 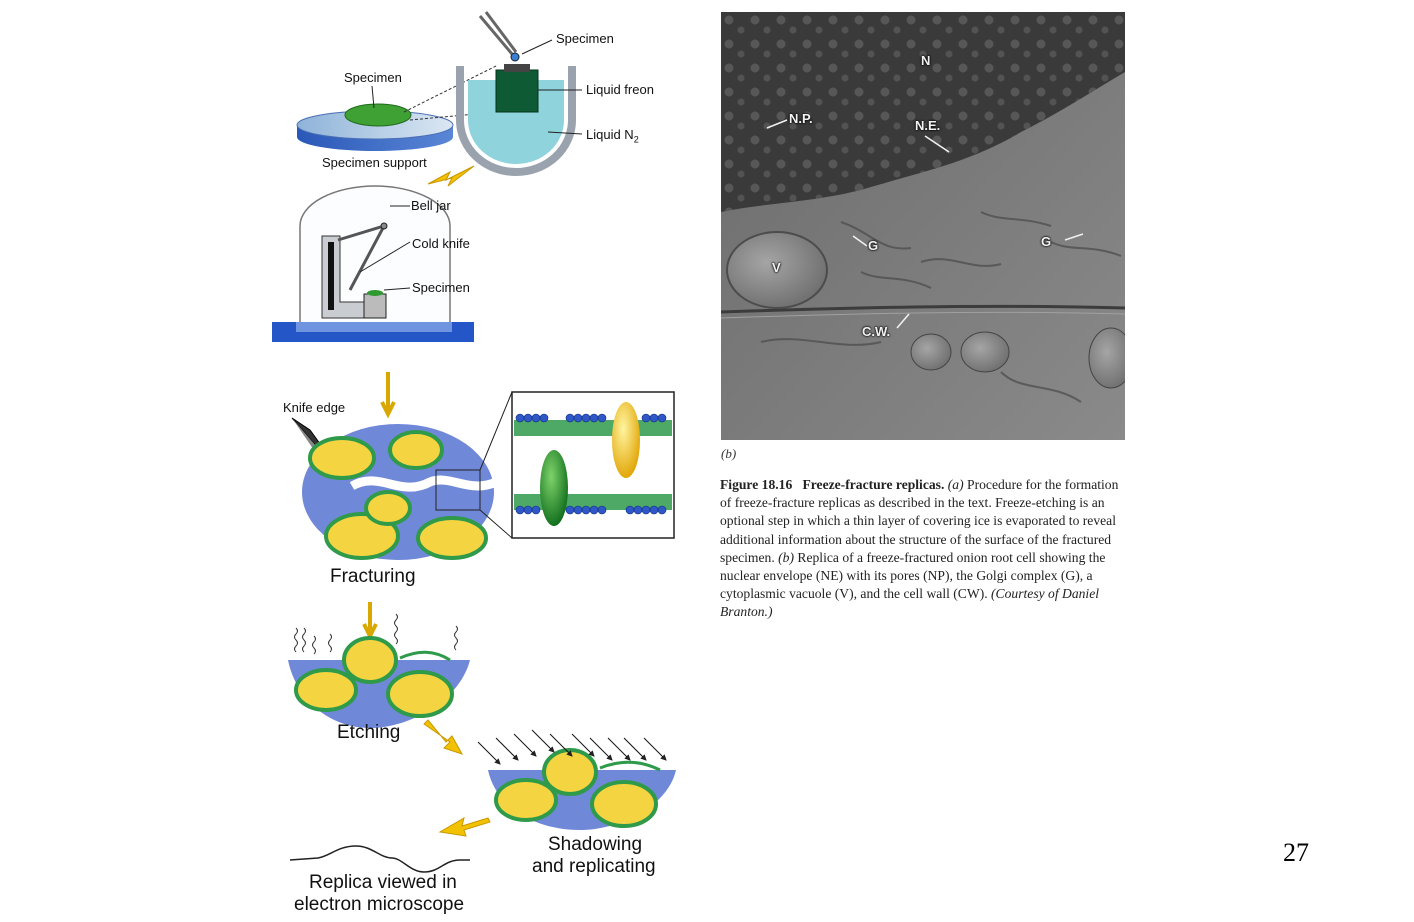 I want to click on label-liquid-freon: Liquid freon, so click(x=620, y=89).